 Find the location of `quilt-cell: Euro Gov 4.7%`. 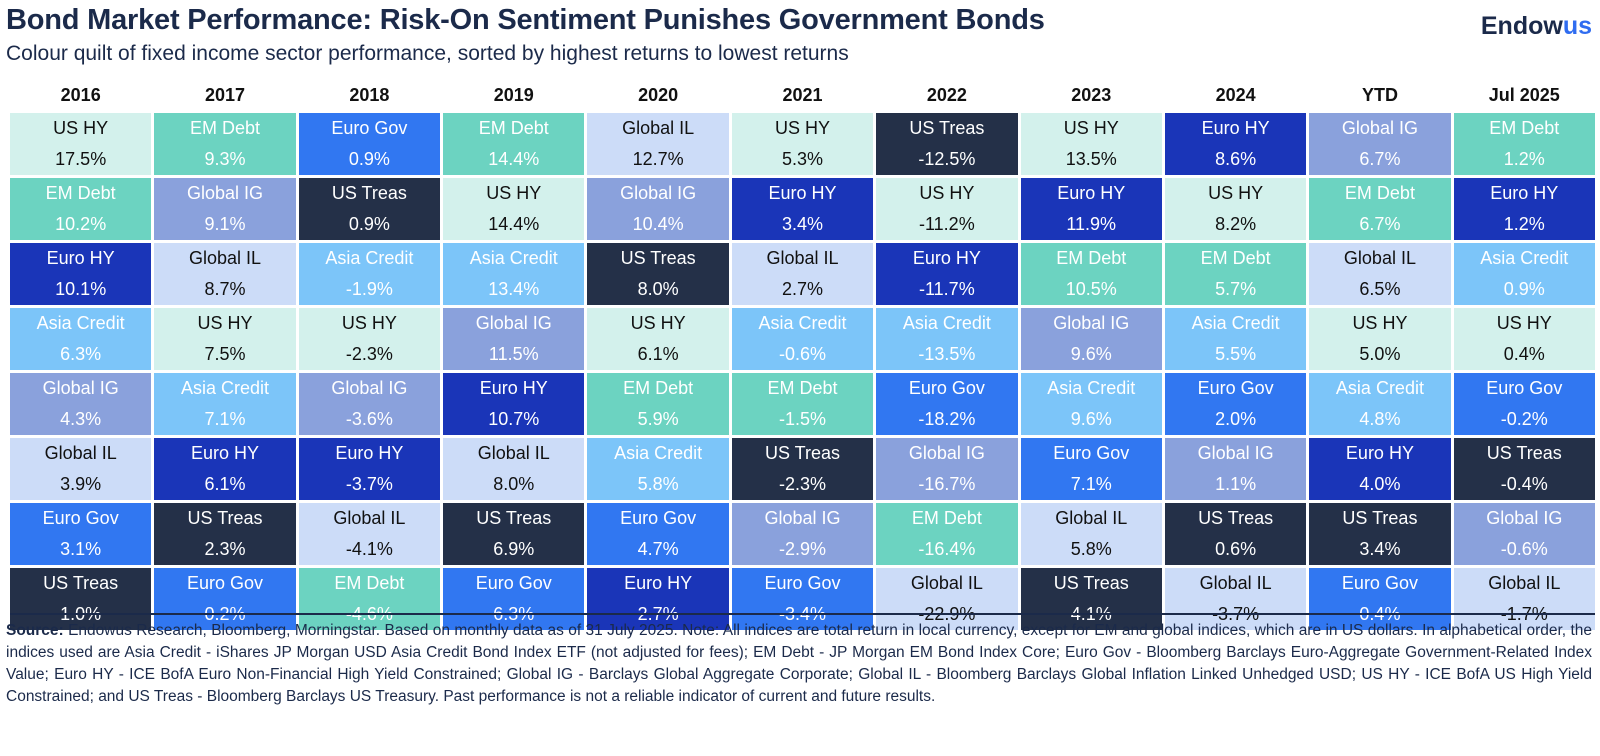

quilt-cell: Euro Gov 4.7% is located at coordinates (658, 534).